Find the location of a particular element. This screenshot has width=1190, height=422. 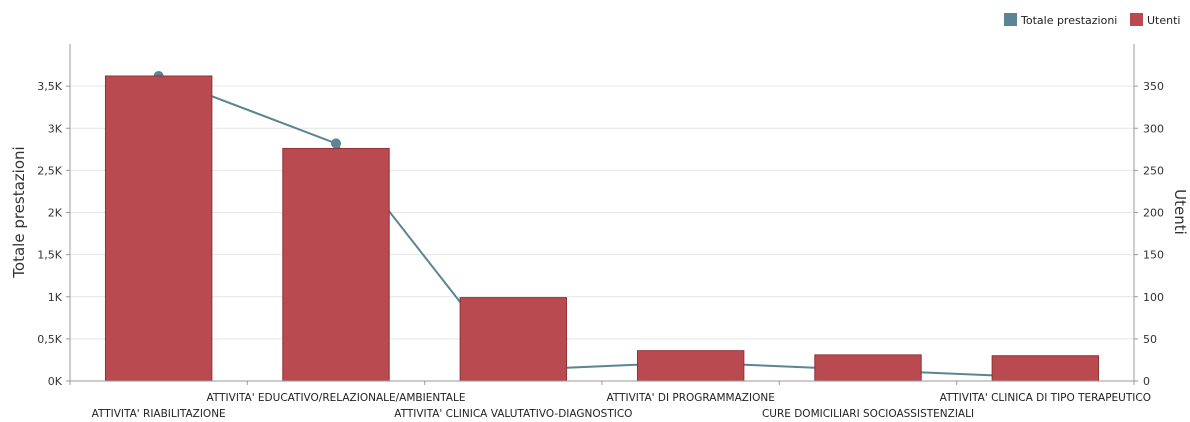

y-tick-label-1: 0,5K is located at coordinates (49, 339).